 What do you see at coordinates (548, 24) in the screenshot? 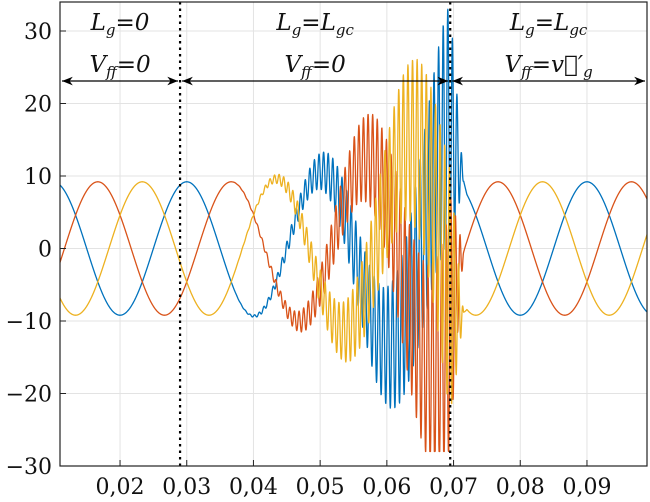
I see `region-label-3-inductance: Lg=Lgc` at bounding box center [548, 24].